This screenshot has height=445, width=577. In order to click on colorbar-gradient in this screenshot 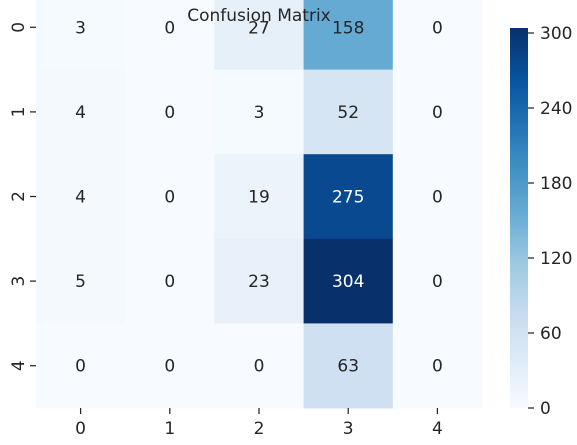, I will do `click(519, 218)`.